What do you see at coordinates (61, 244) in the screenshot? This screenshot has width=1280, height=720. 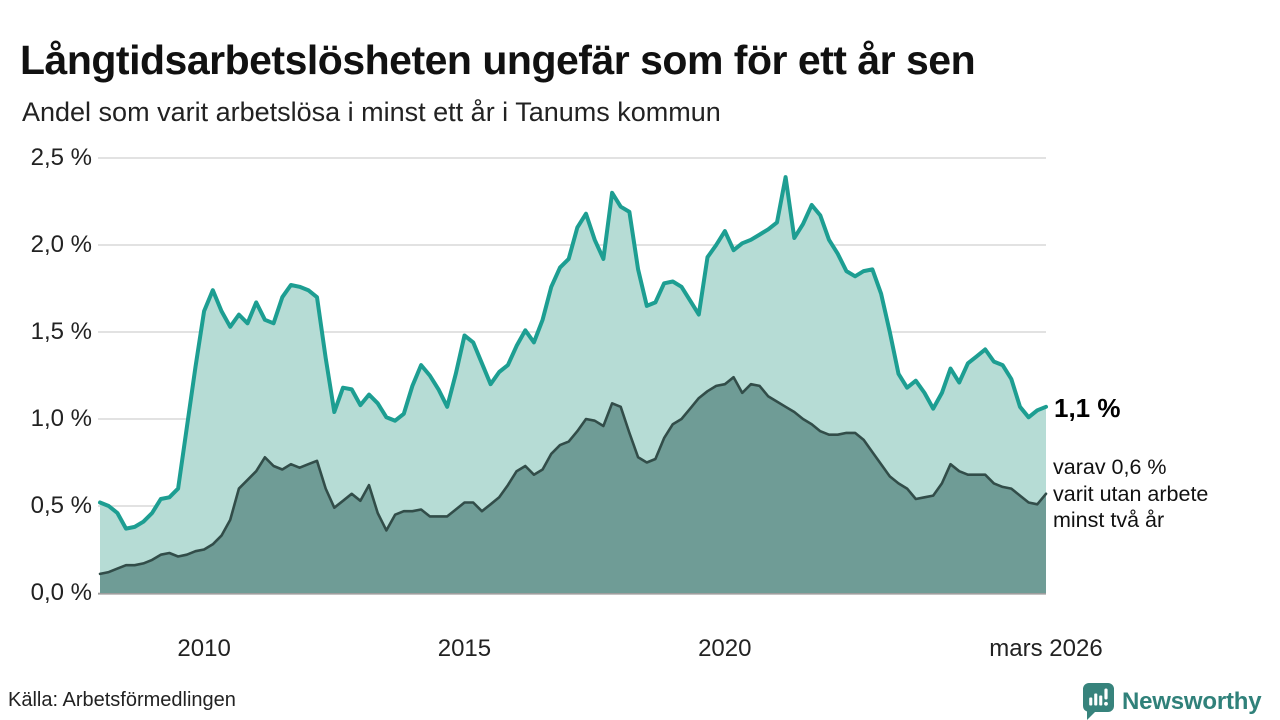 I see `y-axis-tick-label: 2,0 %` at bounding box center [61, 244].